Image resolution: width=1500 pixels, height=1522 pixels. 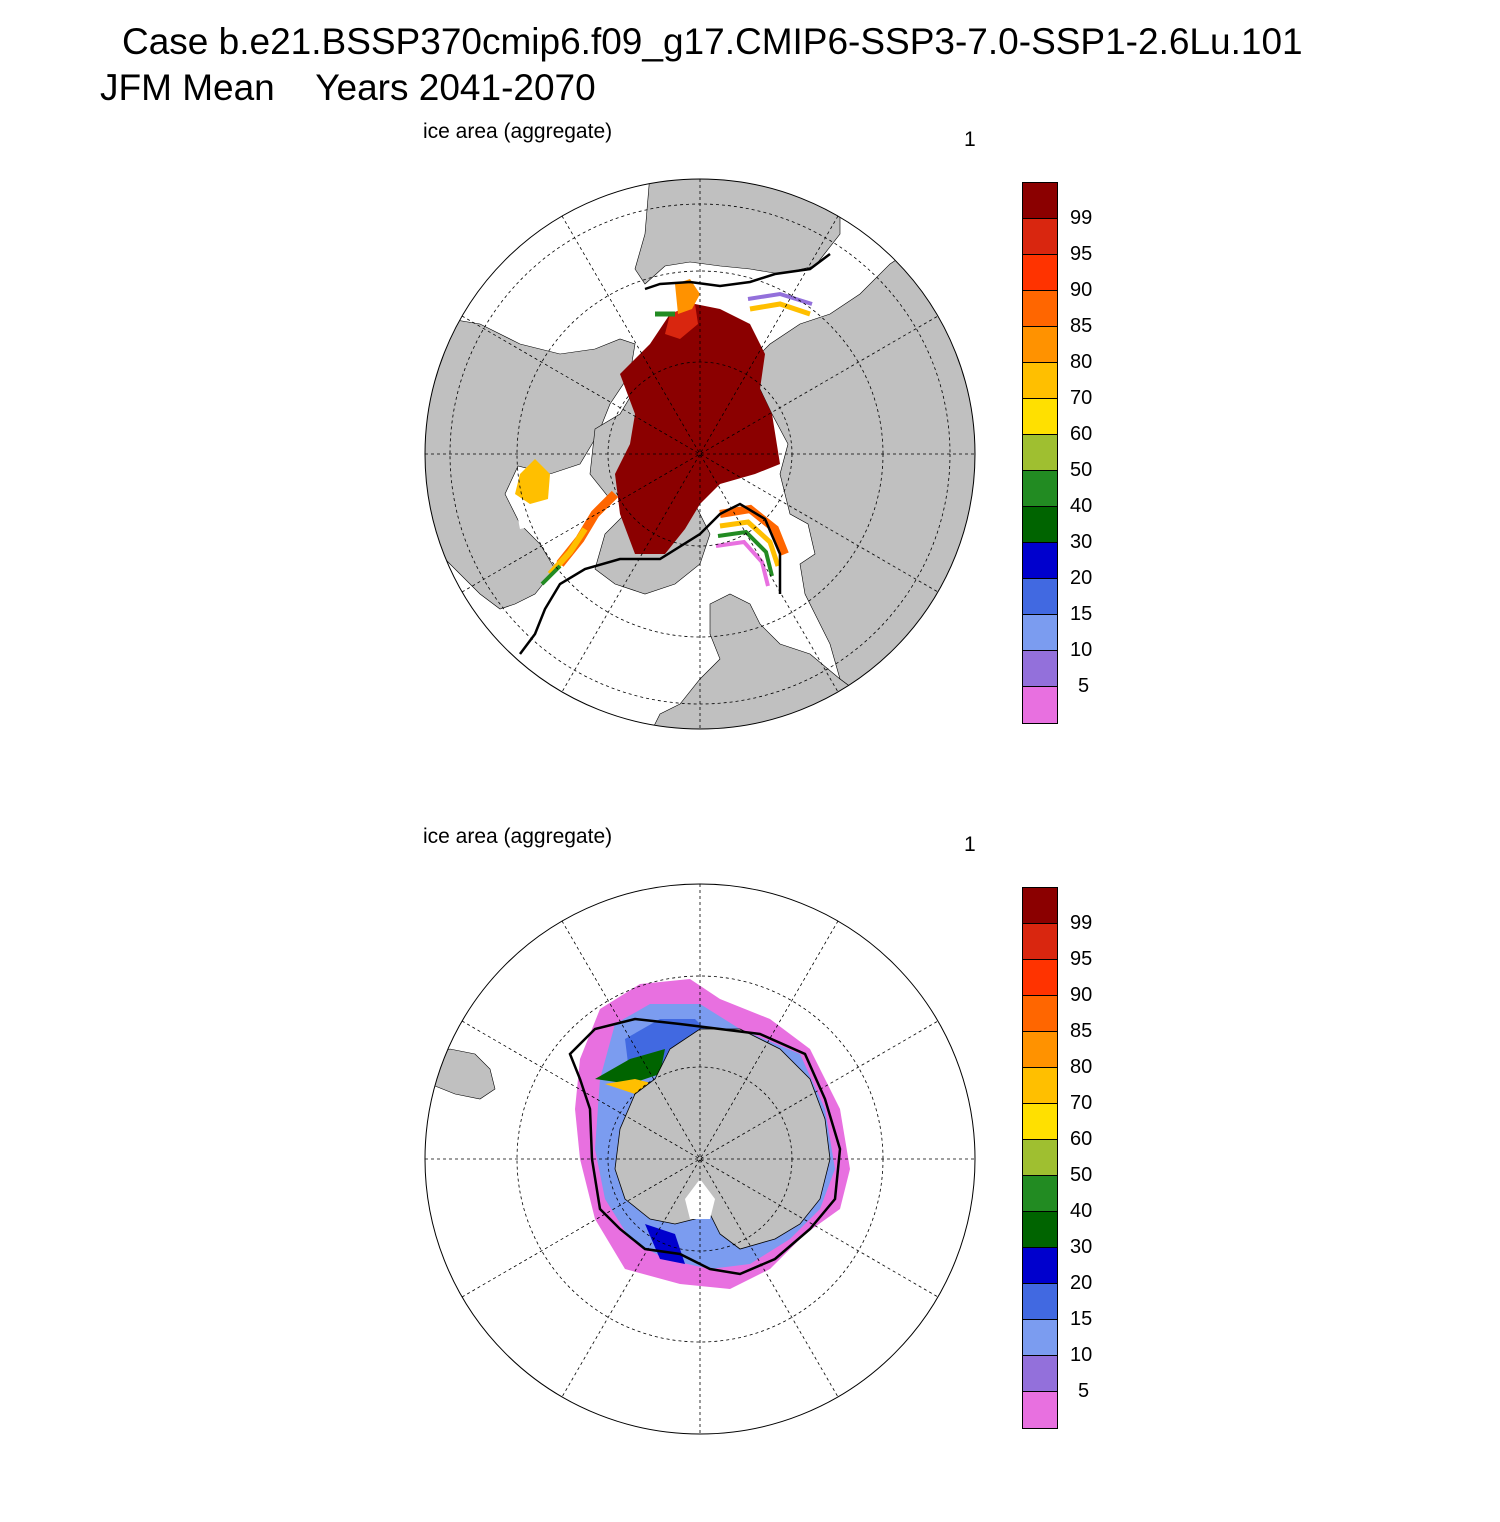 I want to click on barents-ice-band-low, so click(x=745, y=553).